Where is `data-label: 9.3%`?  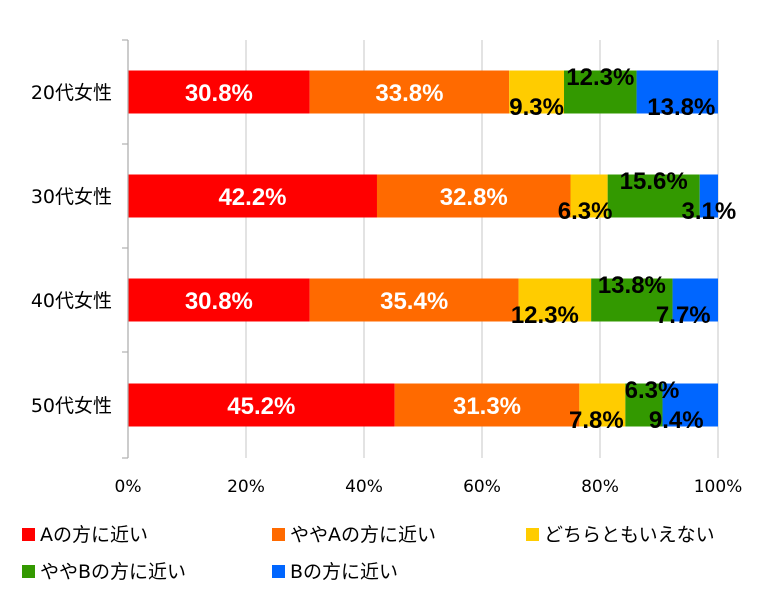 data-label: 9.3% is located at coordinates (536, 107).